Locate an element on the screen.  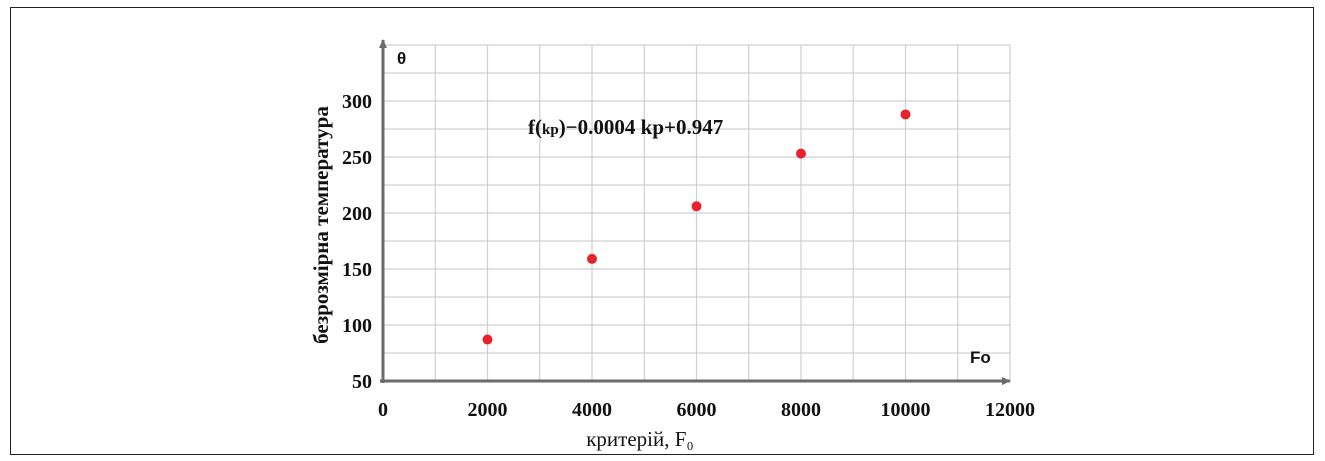
y-tick-label: 100 is located at coordinates (357, 326).